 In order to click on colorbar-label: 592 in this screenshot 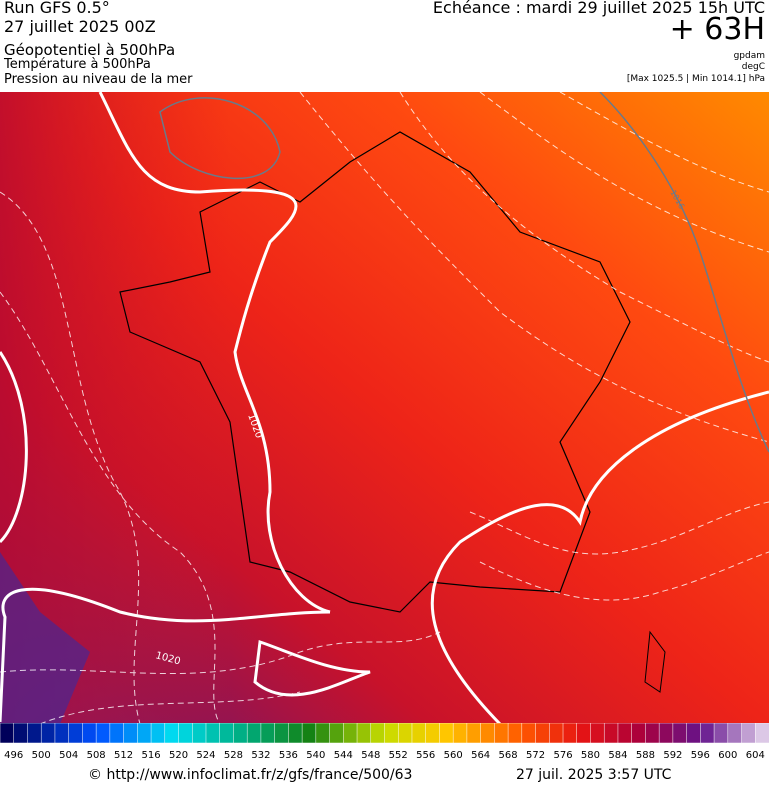, I will do `click(672, 755)`.